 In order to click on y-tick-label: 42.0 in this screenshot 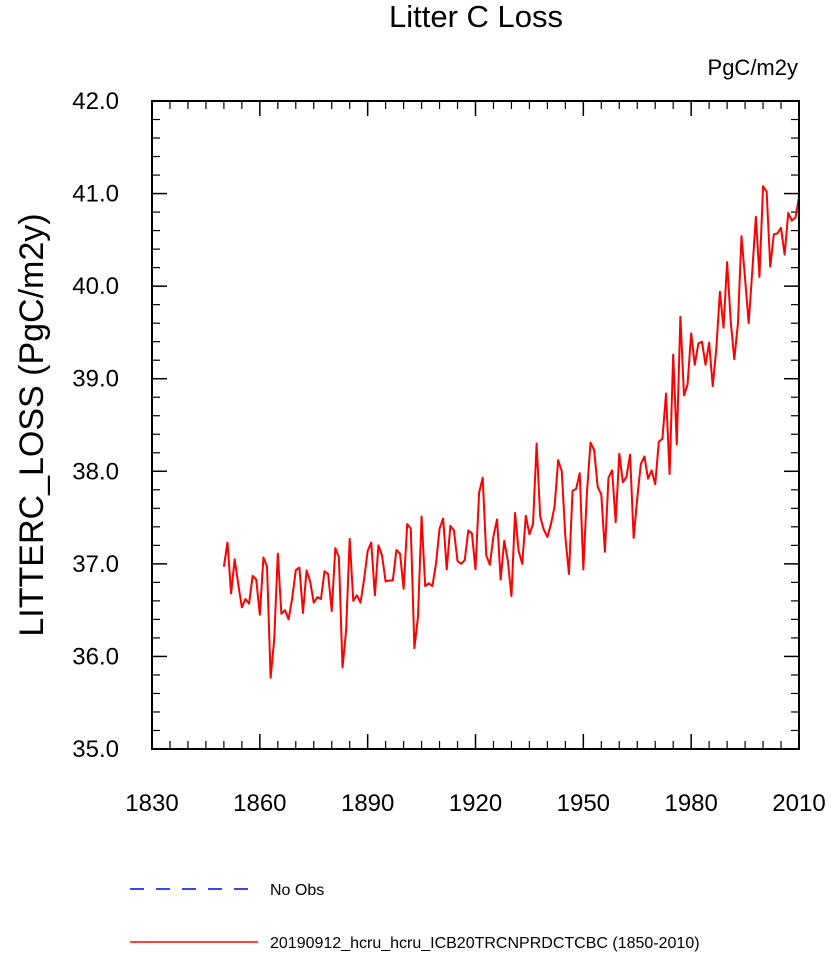, I will do `click(95, 101)`.